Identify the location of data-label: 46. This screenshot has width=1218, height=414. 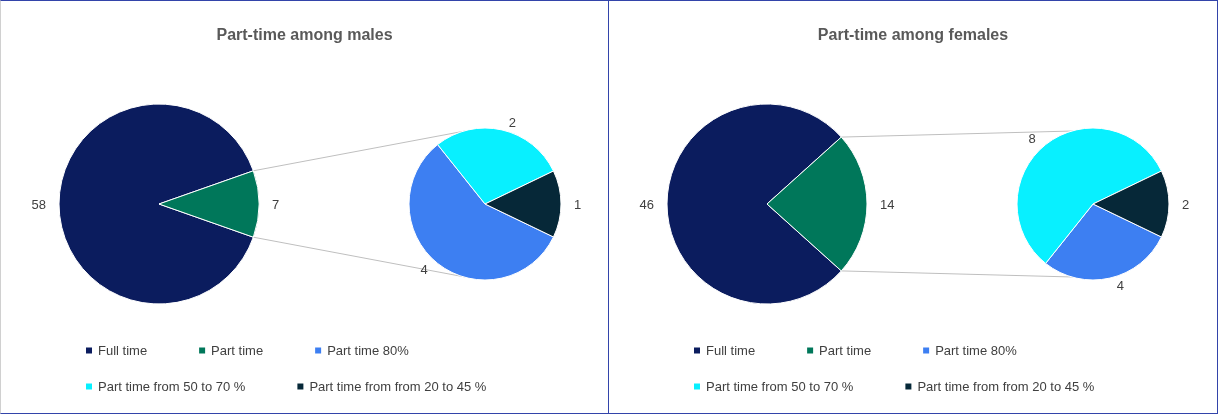
(646, 204).